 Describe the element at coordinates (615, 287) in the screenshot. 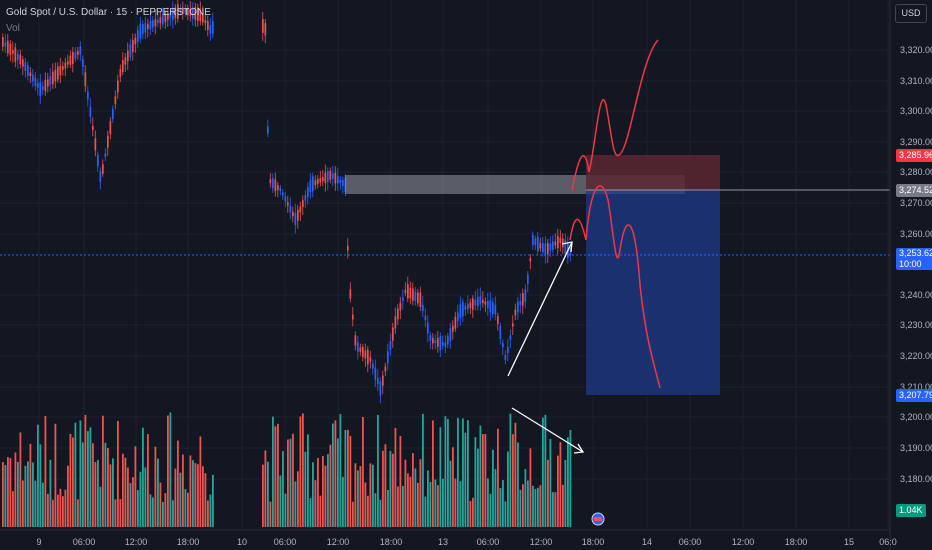

I see `bearish-projection` at that location.